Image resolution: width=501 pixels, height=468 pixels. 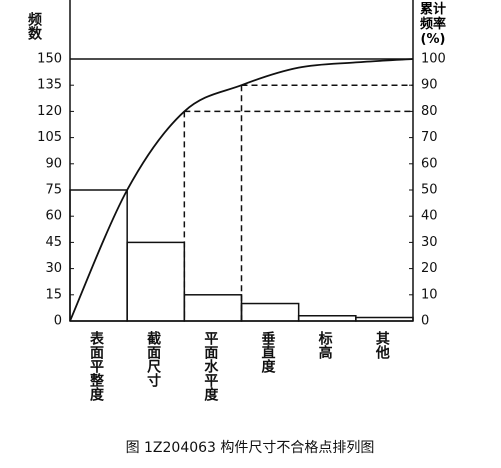 What do you see at coordinates (49, 59) in the screenshot?
I see `y-tick-label: 150` at bounding box center [49, 59].